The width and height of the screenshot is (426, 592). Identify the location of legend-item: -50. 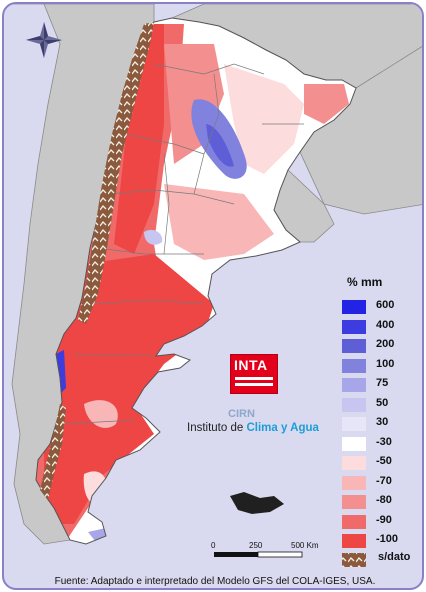
(380, 463).